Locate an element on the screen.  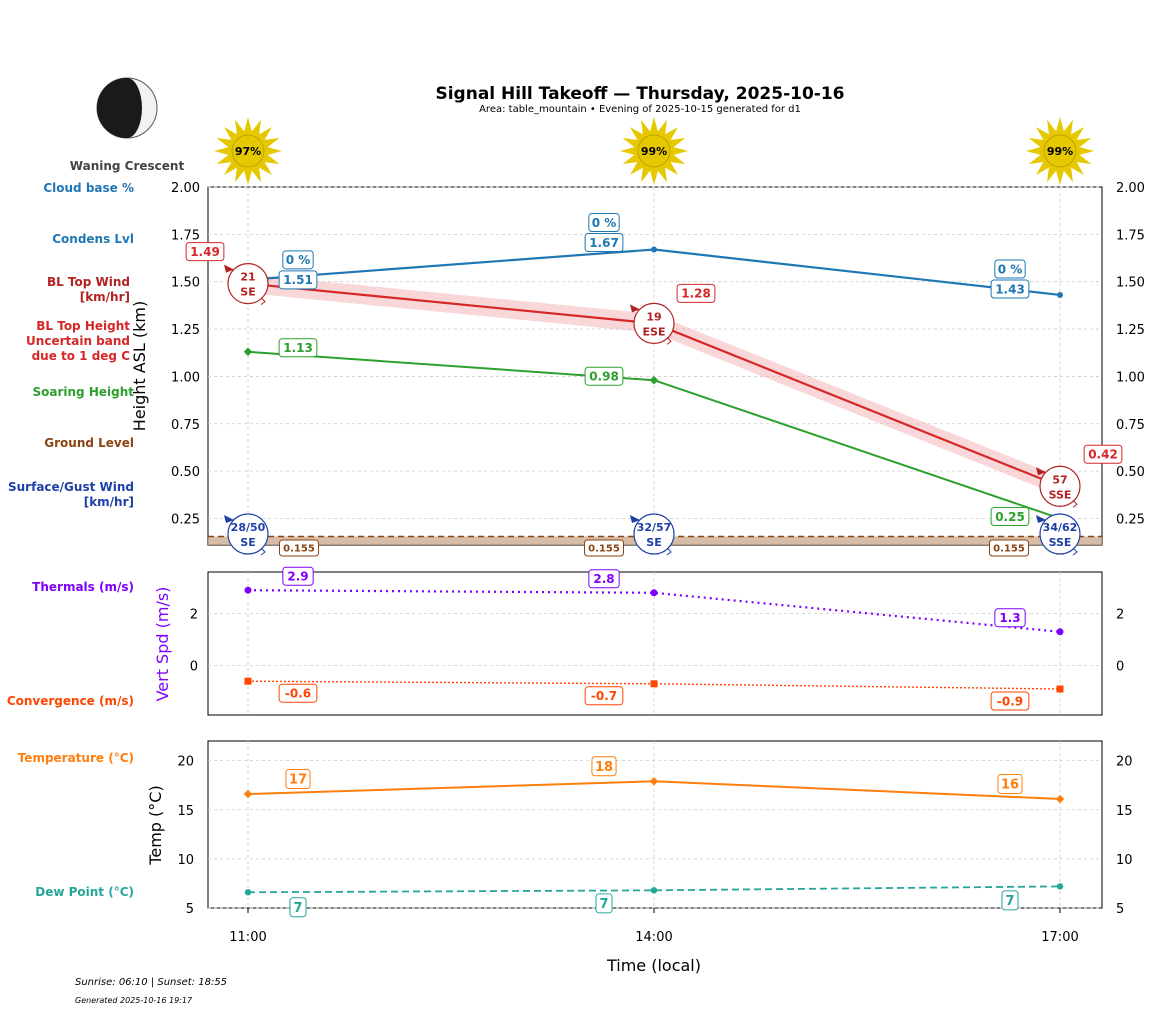
height-tick-label-left: 0.50 is located at coordinates (185, 472).